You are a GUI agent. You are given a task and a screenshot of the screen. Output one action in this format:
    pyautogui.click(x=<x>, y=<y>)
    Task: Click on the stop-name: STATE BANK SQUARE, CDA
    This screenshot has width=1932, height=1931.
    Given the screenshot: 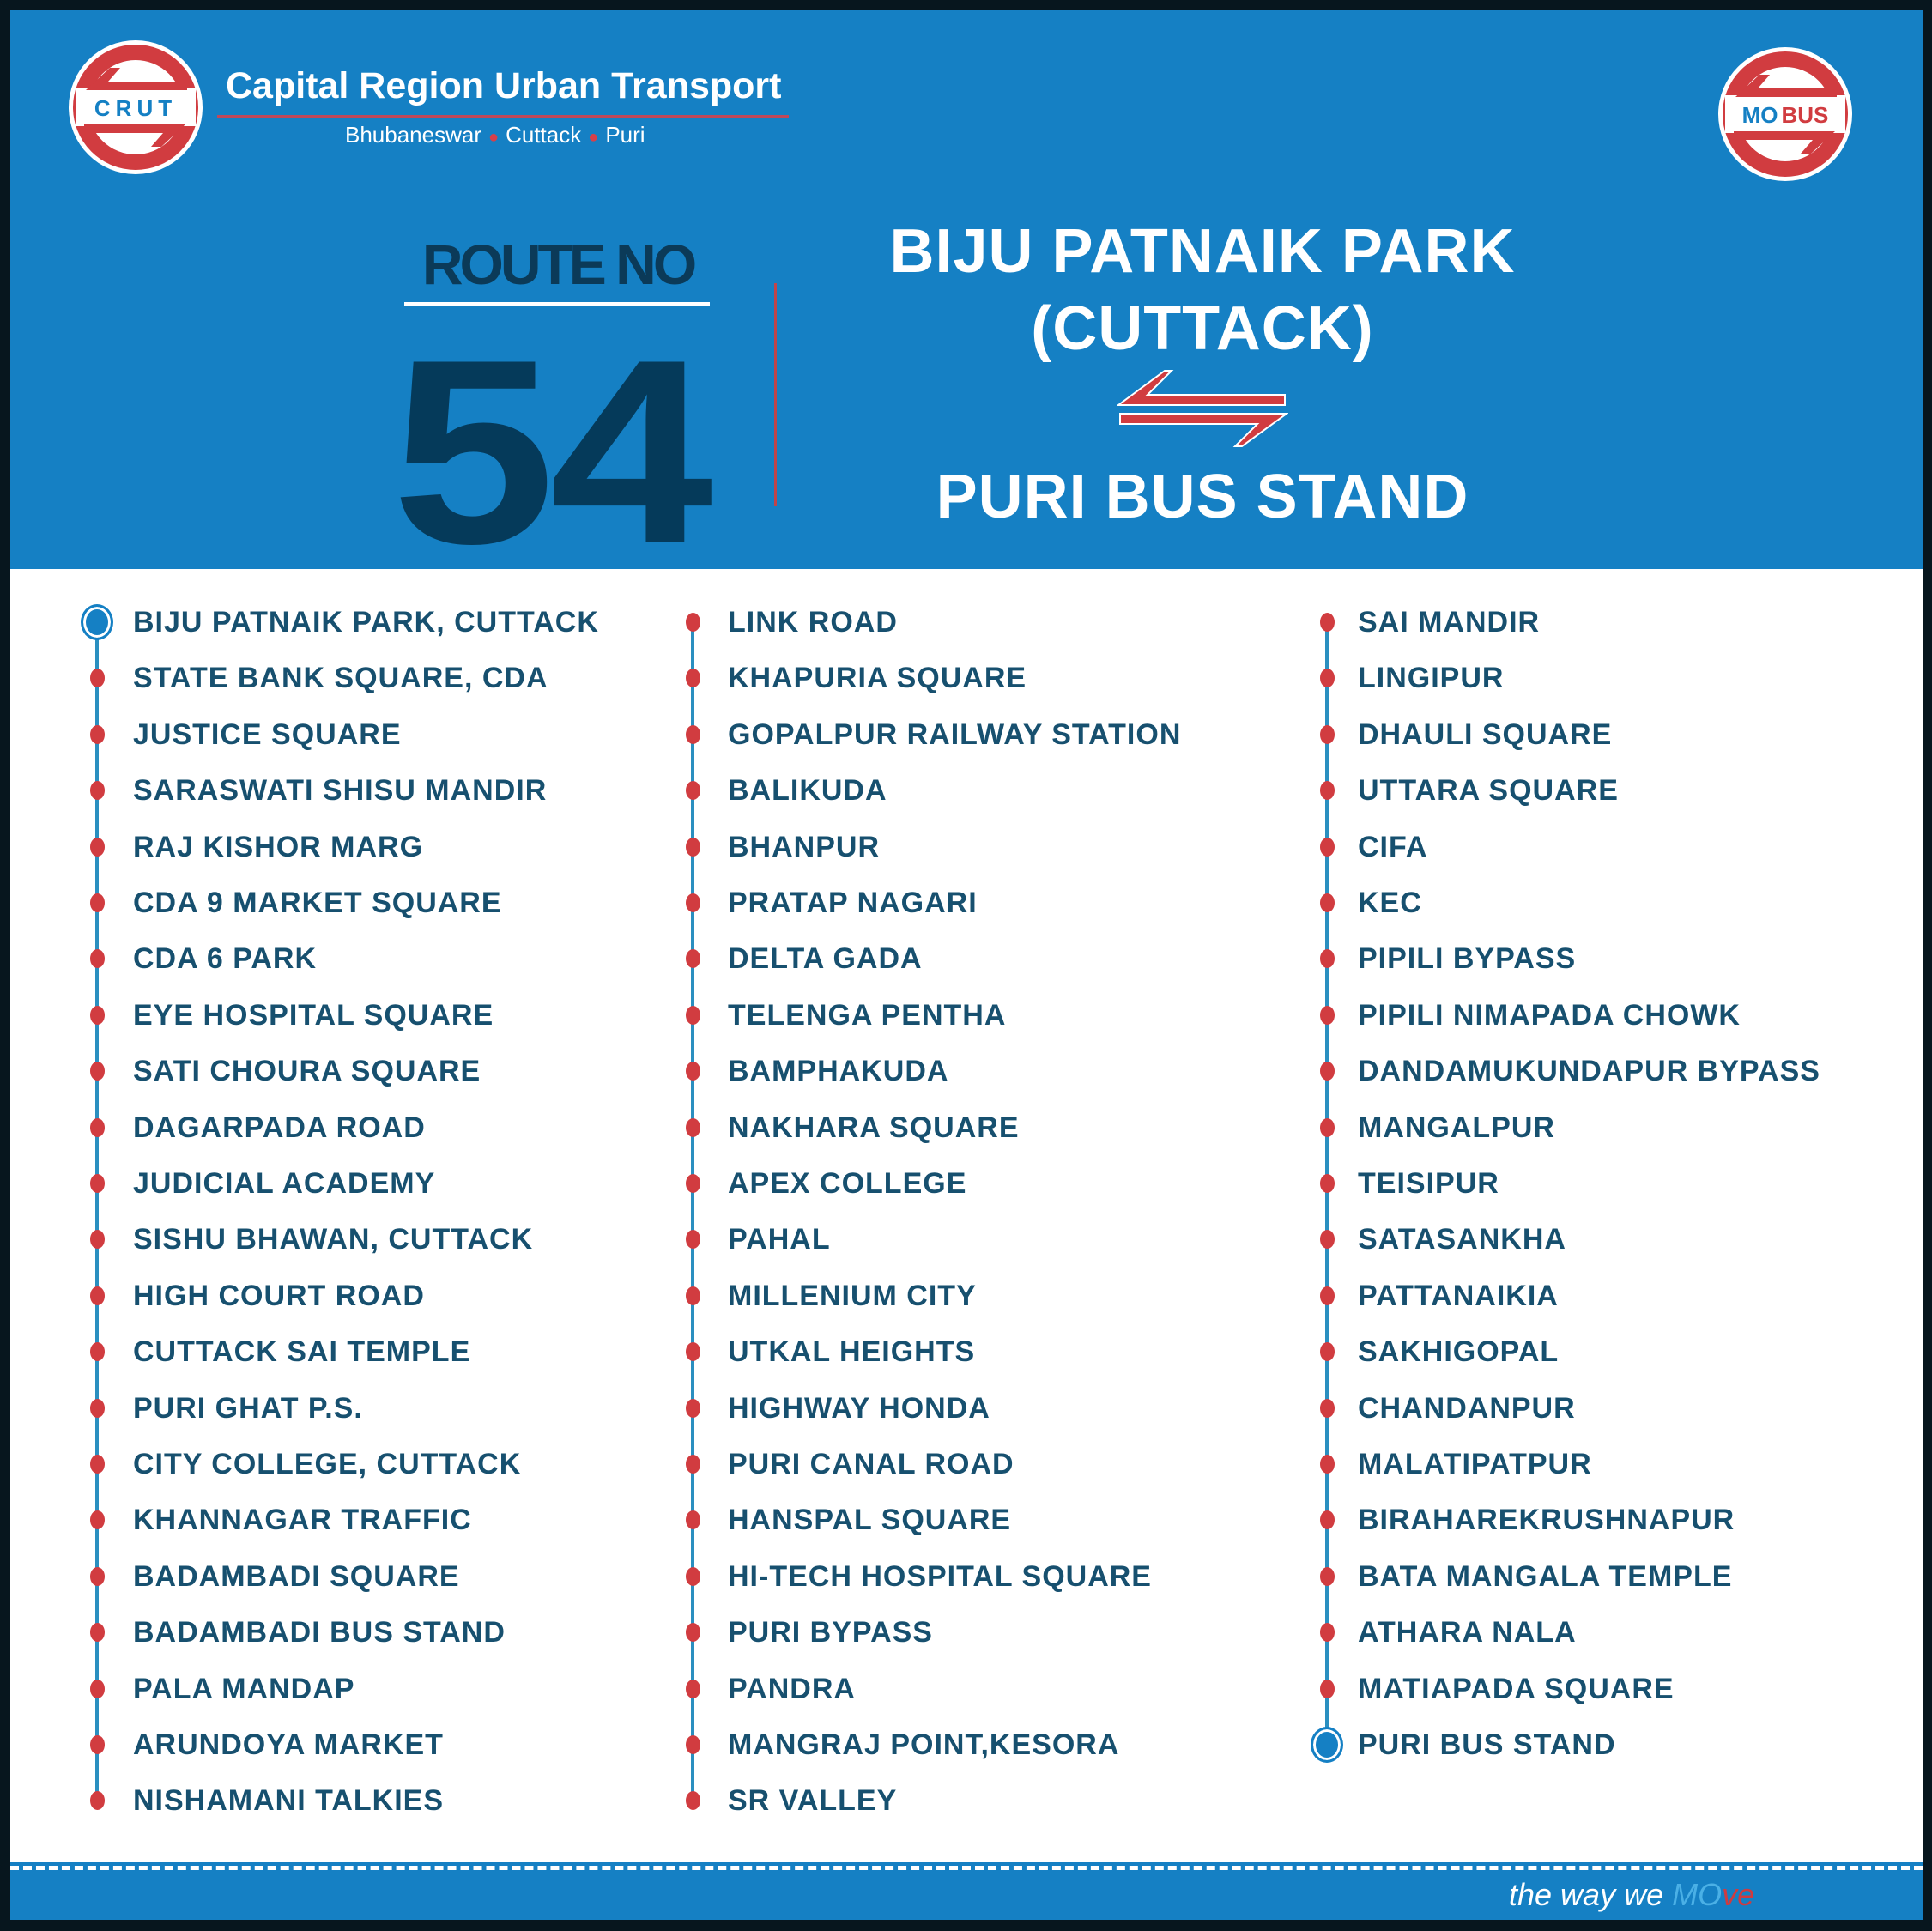 What is the action you would take?
    pyautogui.click(x=341, y=678)
    